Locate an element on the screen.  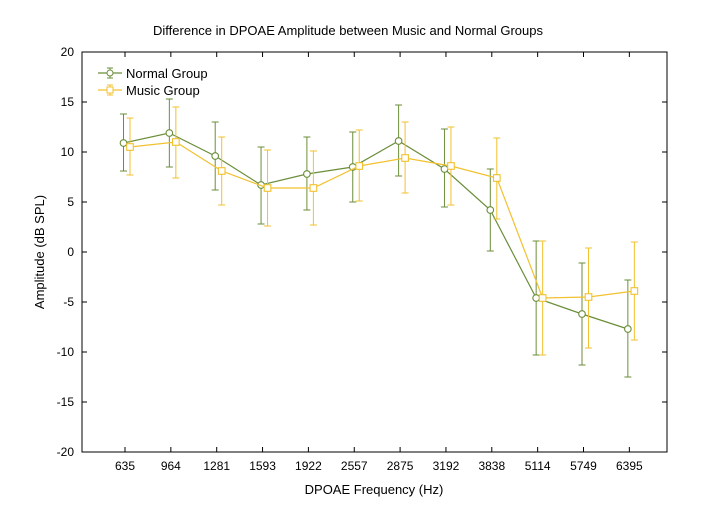
x-tick-label: 6395 is located at coordinates (629, 466).